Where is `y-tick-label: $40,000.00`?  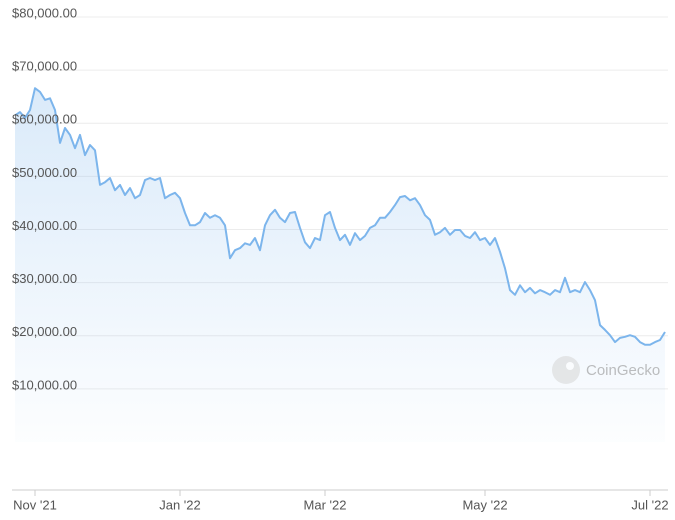
y-tick-label: $40,000.00 is located at coordinates (44, 225).